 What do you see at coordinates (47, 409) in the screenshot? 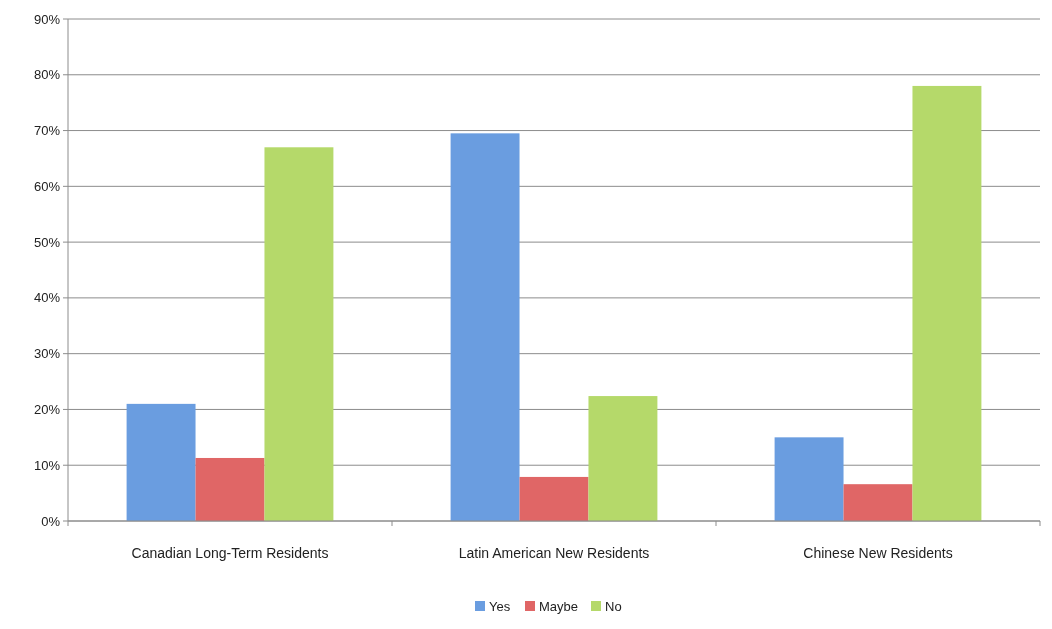
I see `y-tick-label: 20%` at bounding box center [47, 409].